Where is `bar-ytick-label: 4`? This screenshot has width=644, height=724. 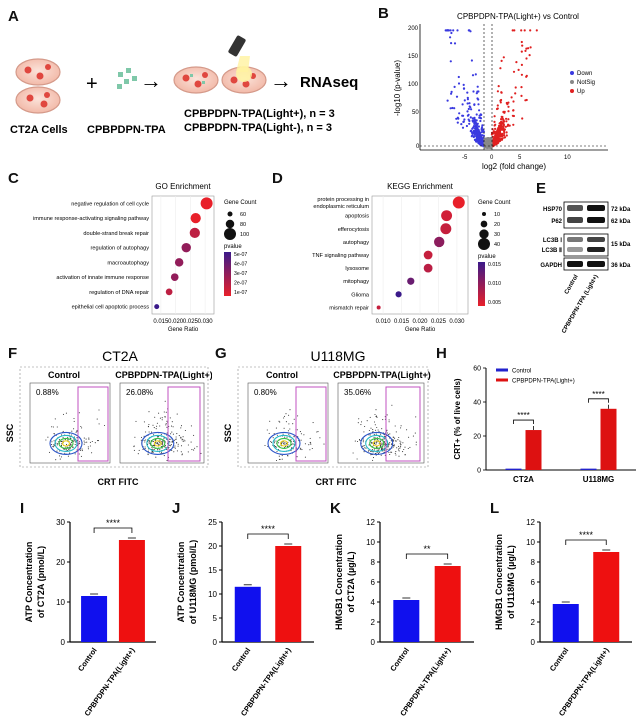
bar-ytick-label: 4 is located at coordinates (533, 602).